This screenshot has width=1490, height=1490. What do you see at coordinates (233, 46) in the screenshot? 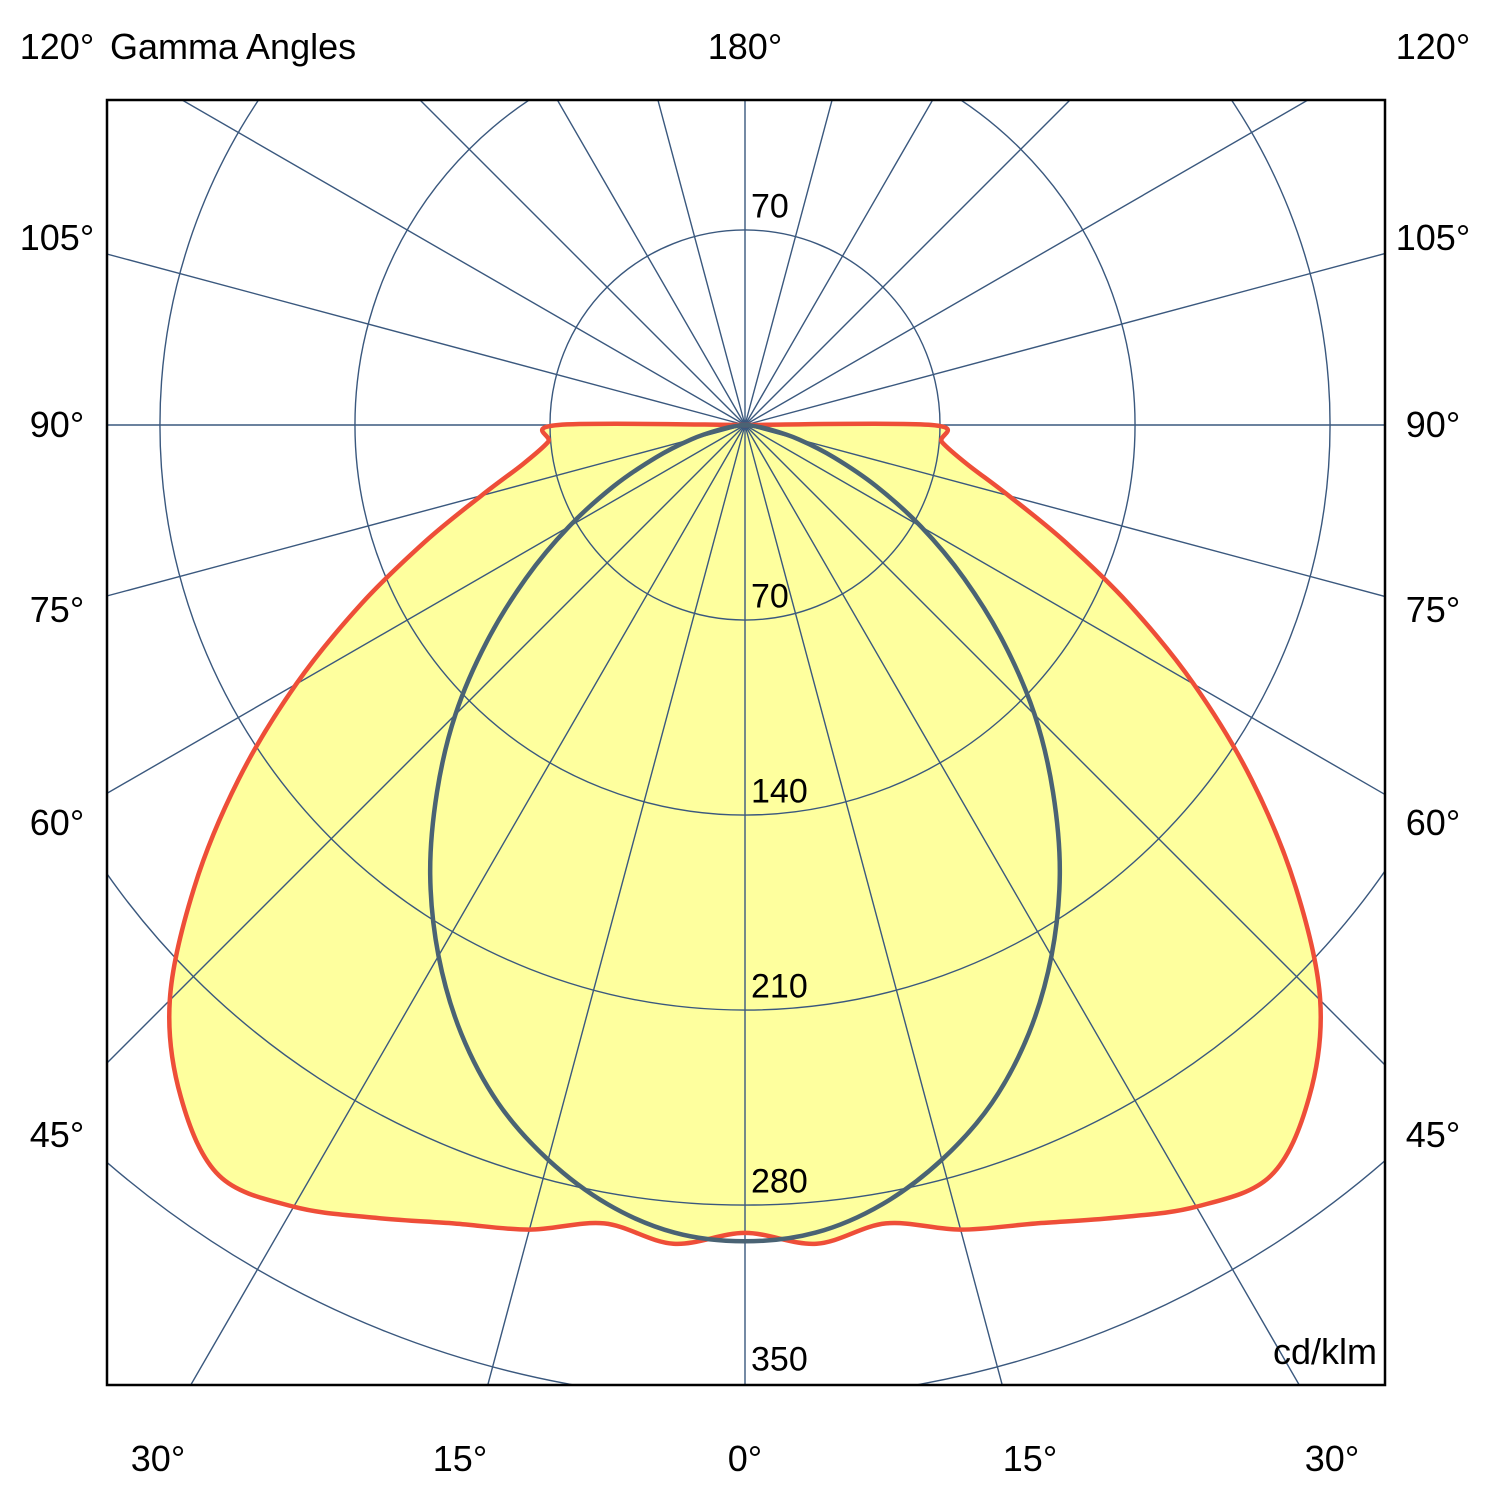
I see `chart-title: Gamma Angles` at bounding box center [233, 46].